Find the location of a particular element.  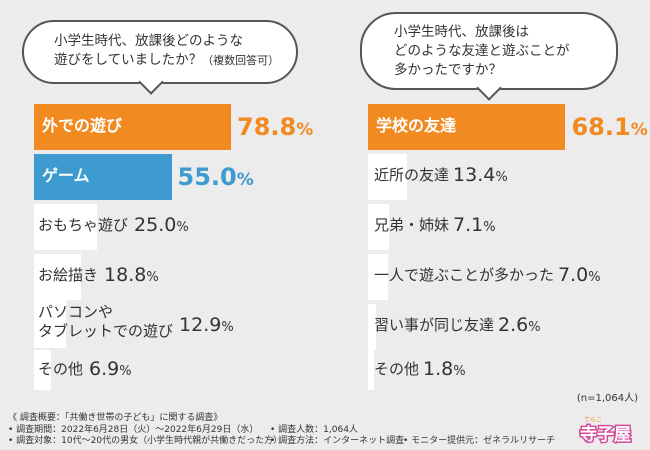

left-question-note: （複数回答可） is located at coordinates (241, 60).